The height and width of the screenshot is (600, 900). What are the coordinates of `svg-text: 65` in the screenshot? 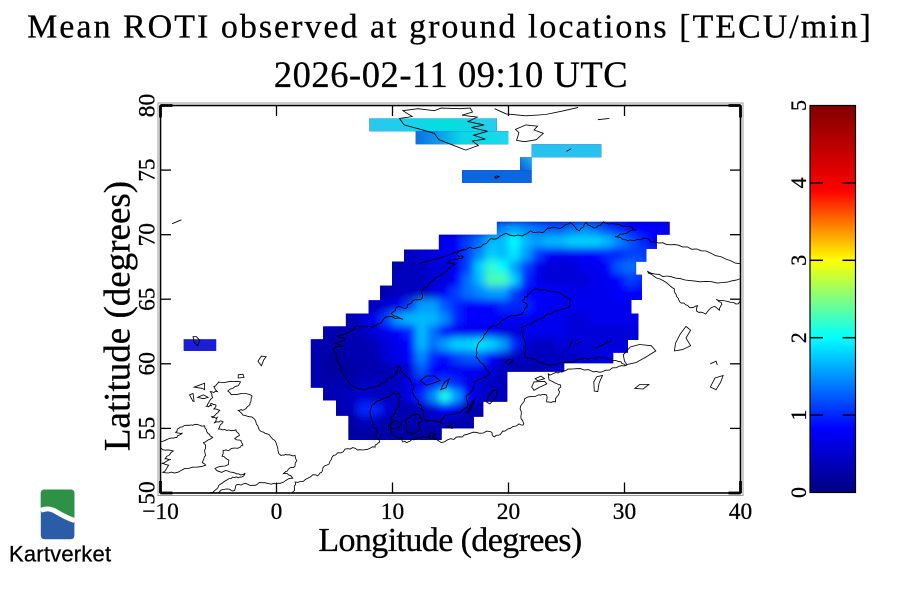 It's located at (148, 299).